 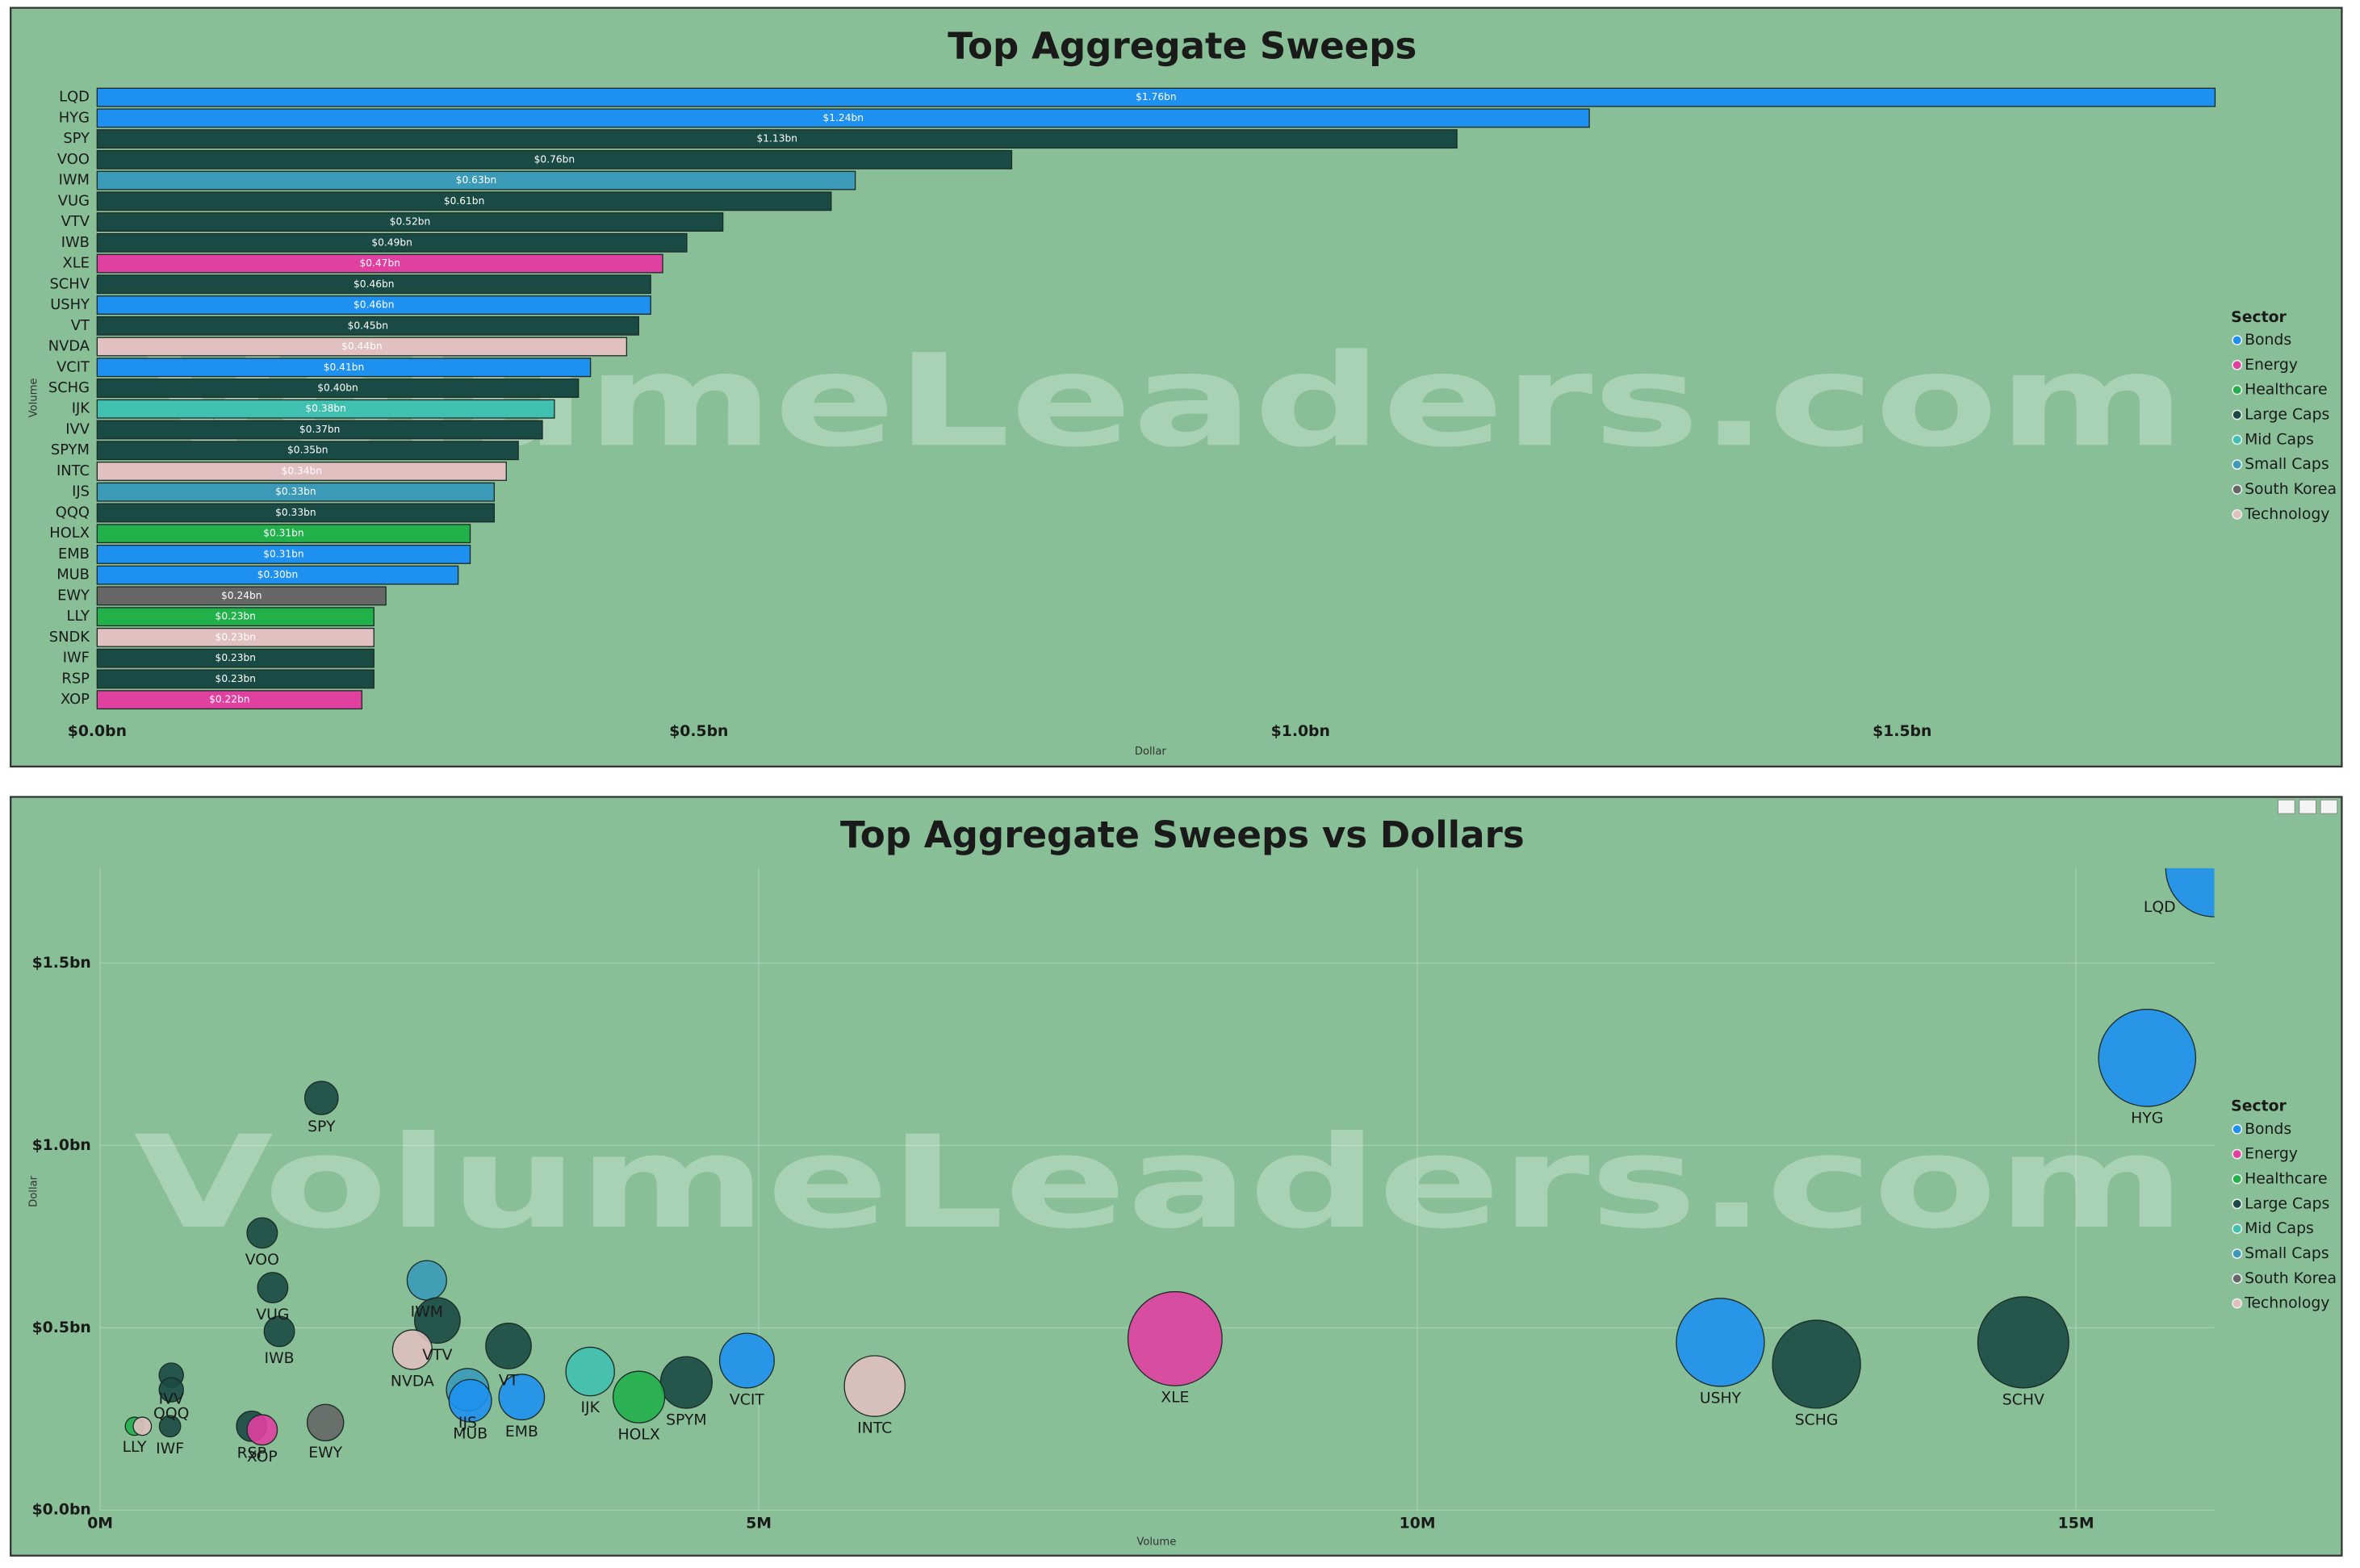 I want to click on chart-title: Top Aggregate Sweeps, so click(x=1182, y=45).